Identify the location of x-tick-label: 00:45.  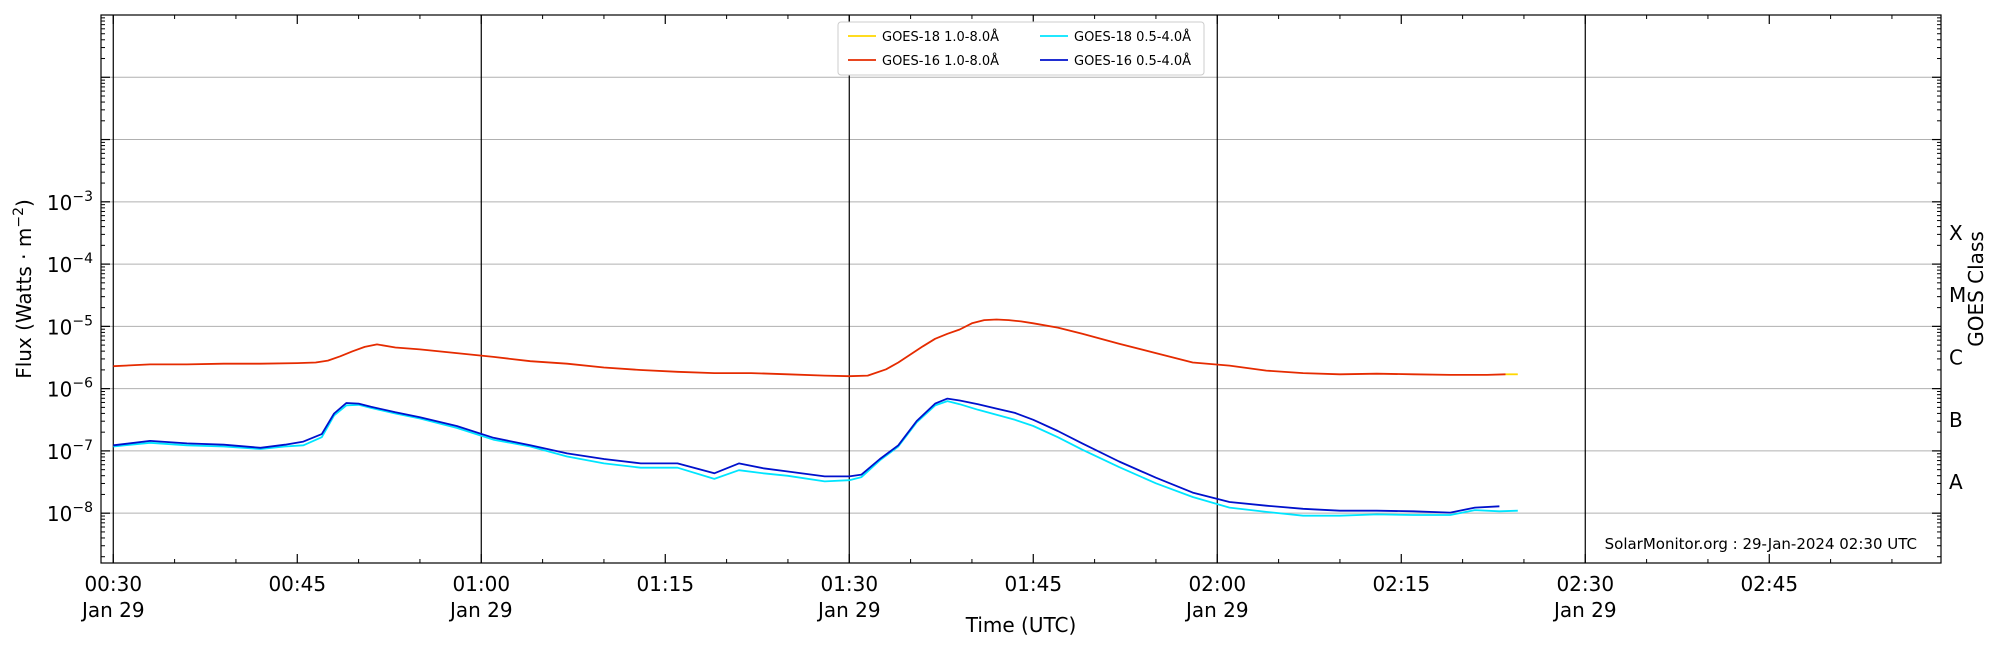
(297, 584).